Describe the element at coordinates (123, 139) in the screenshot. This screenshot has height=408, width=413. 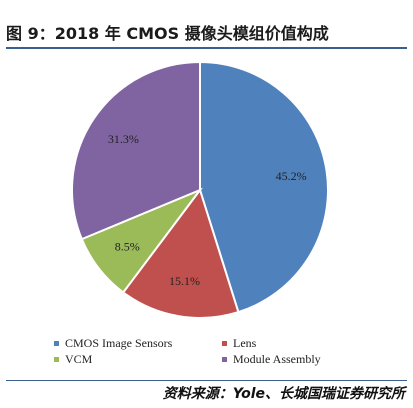
I see `data-label-module-assembly: 31.3%` at that location.